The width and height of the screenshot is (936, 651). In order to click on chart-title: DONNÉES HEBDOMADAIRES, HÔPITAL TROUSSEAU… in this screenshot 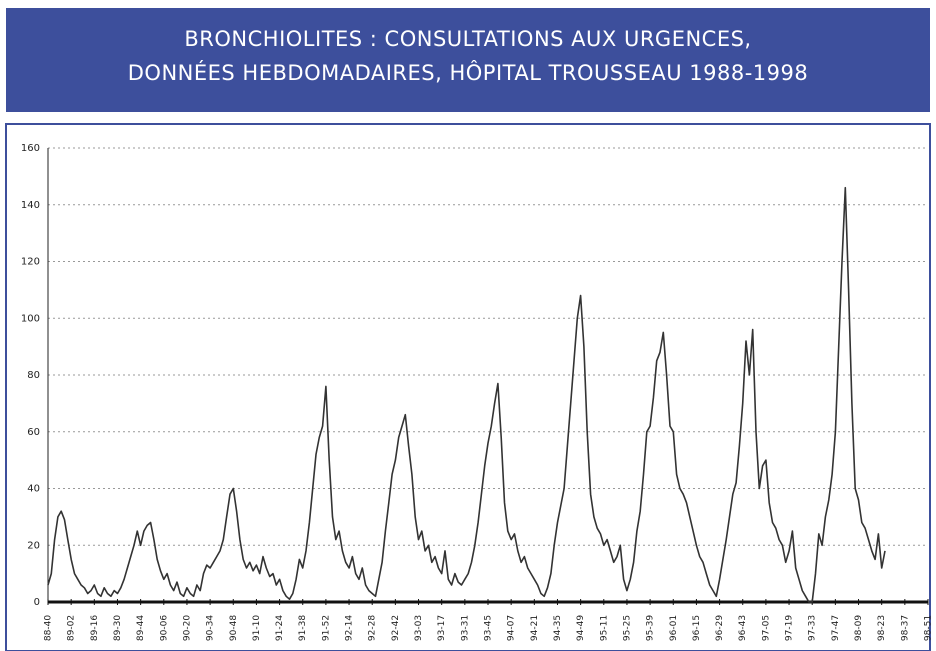, I will do `click(468, 72)`.